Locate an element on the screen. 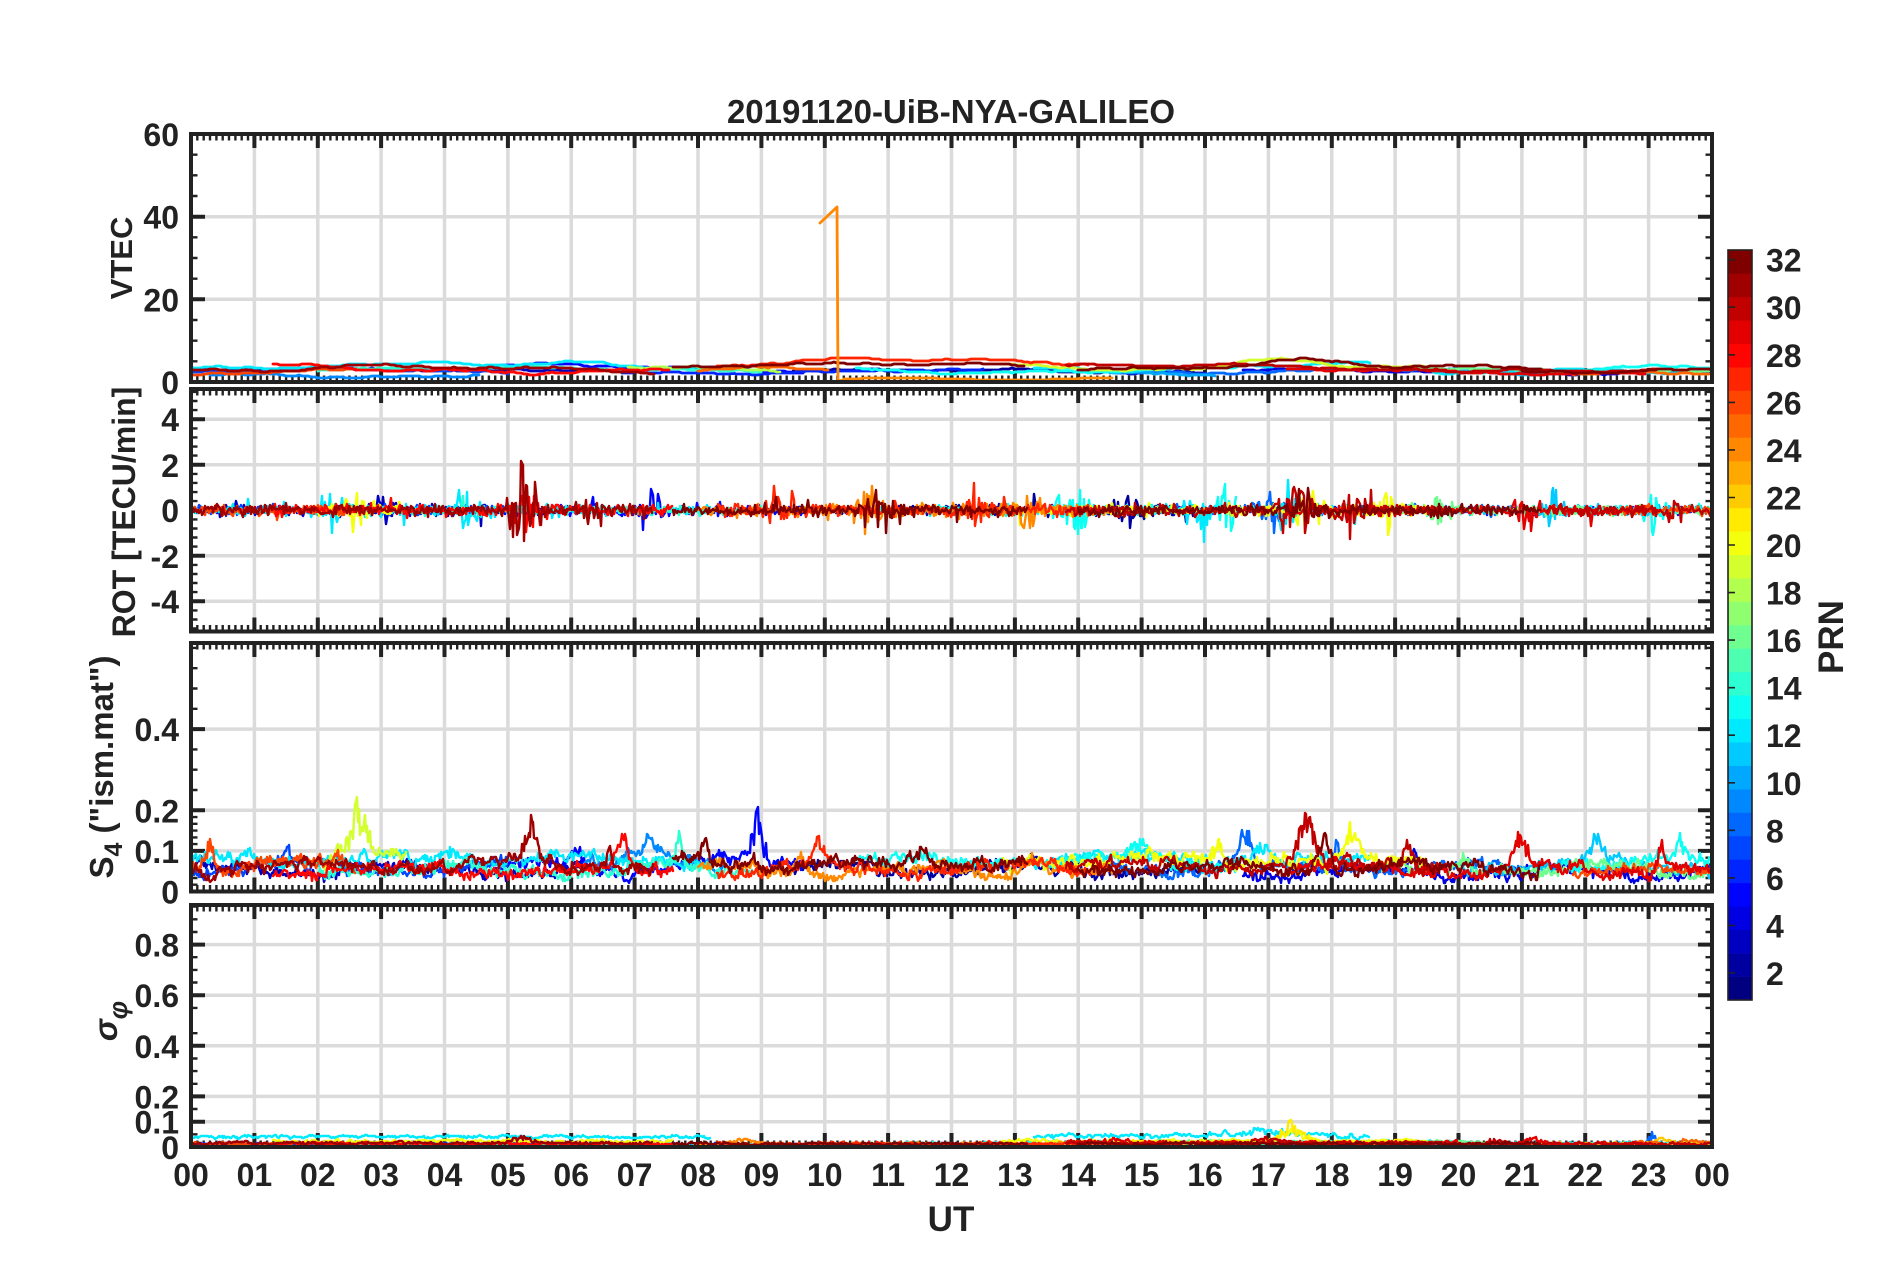  svg-text: UT is located at coordinates (951, 1219).